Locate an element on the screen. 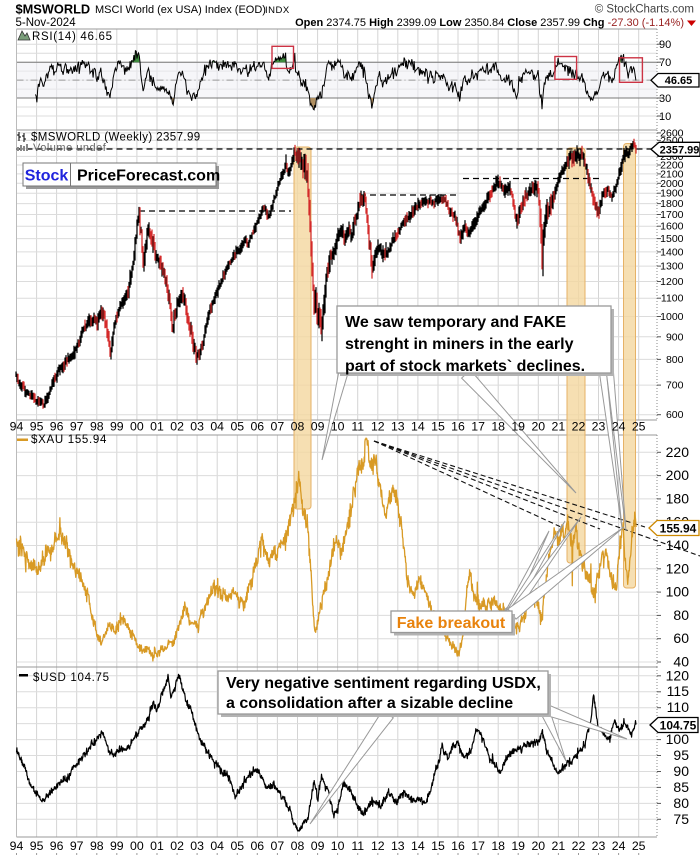 The width and height of the screenshot is (700, 858). svg-text: $MSWORLD is located at coordinates (53, 9).